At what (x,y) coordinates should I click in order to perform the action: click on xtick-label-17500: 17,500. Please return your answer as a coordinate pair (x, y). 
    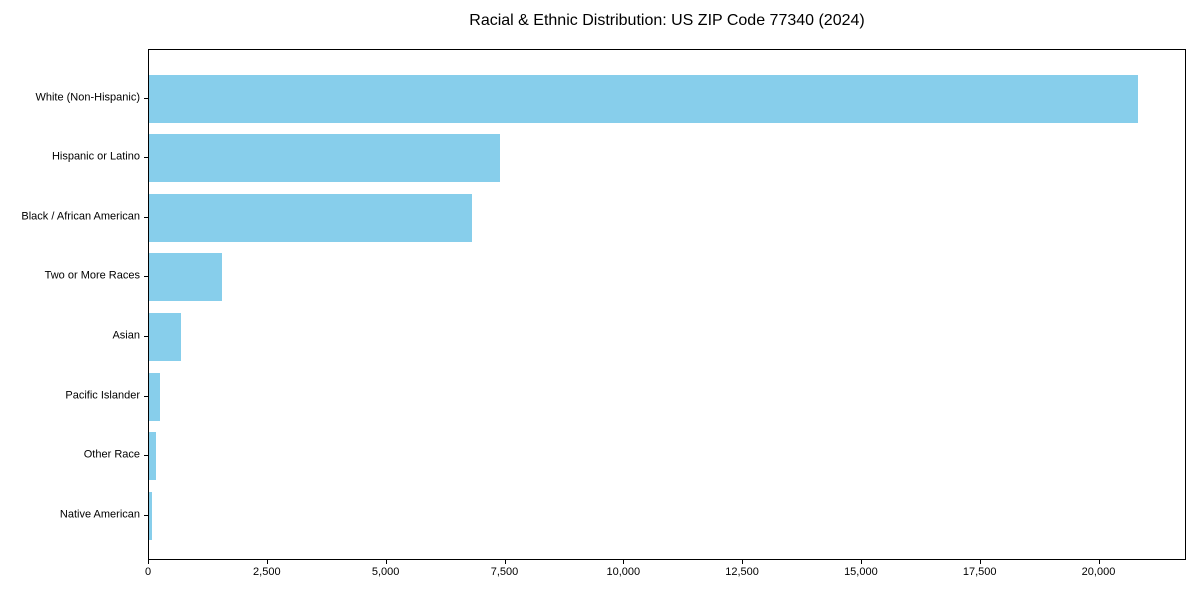
    Looking at the image, I should click on (979, 572).